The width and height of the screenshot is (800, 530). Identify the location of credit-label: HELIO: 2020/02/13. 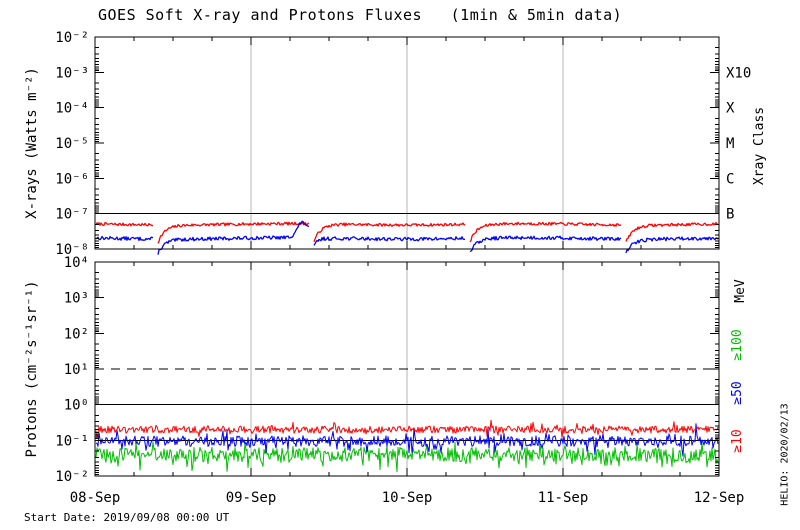
(785, 454).